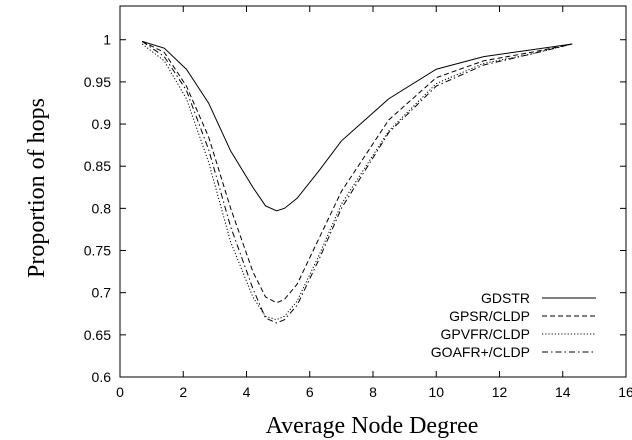  I want to click on y-tick-label: 0.65, so click(97, 335).